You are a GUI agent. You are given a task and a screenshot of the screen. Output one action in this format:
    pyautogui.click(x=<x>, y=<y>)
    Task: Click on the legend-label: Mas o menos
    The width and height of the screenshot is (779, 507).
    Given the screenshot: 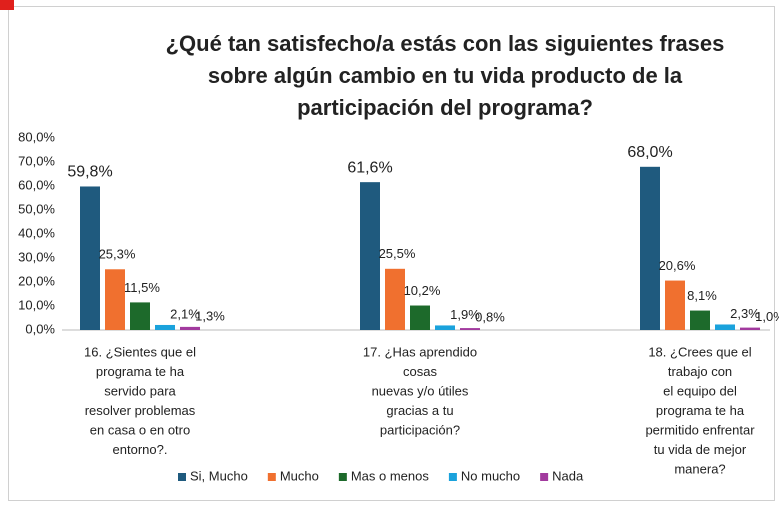 What is the action you would take?
    pyautogui.click(x=390, y=475)
    